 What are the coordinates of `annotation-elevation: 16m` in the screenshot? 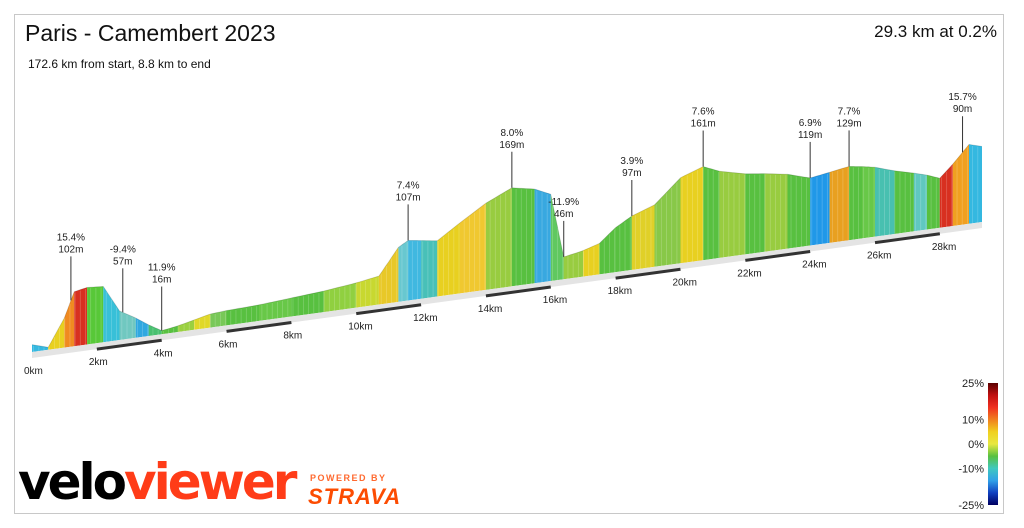 It's located at (161, 280).